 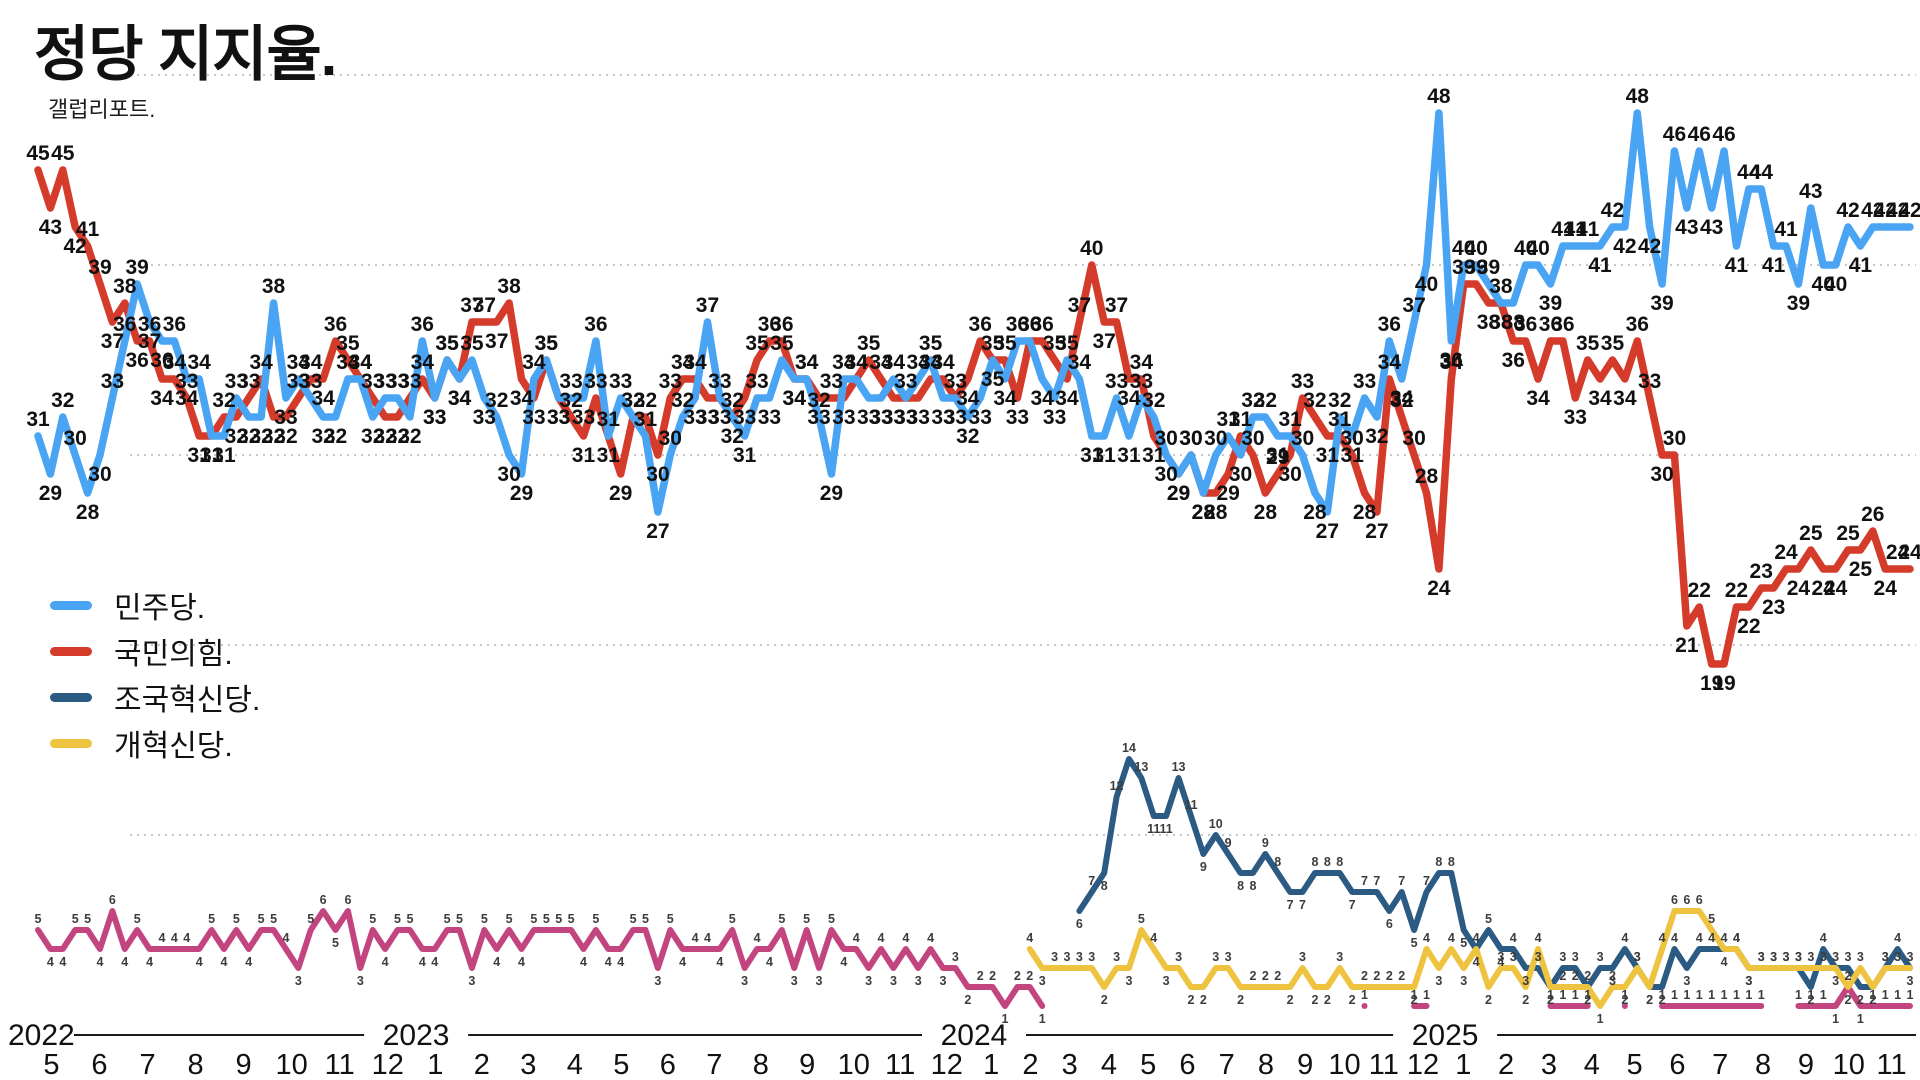 What do you see at coordinates (528, 1064) in the screenshot?
I see `month-label: 3` at bounding box center [528, 1064].